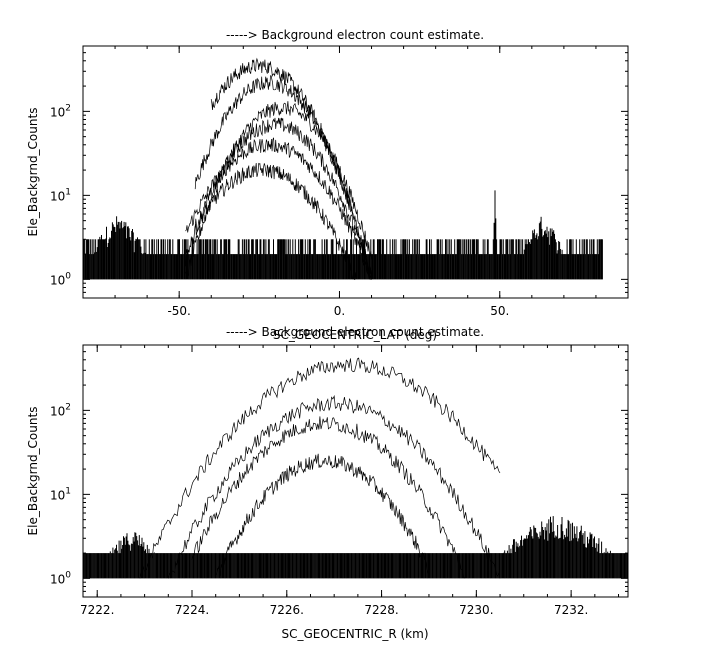  I want to click on bottom-panel-x-axis-label: SC_GEOCENTRIC_R (km), so click(355, 634).